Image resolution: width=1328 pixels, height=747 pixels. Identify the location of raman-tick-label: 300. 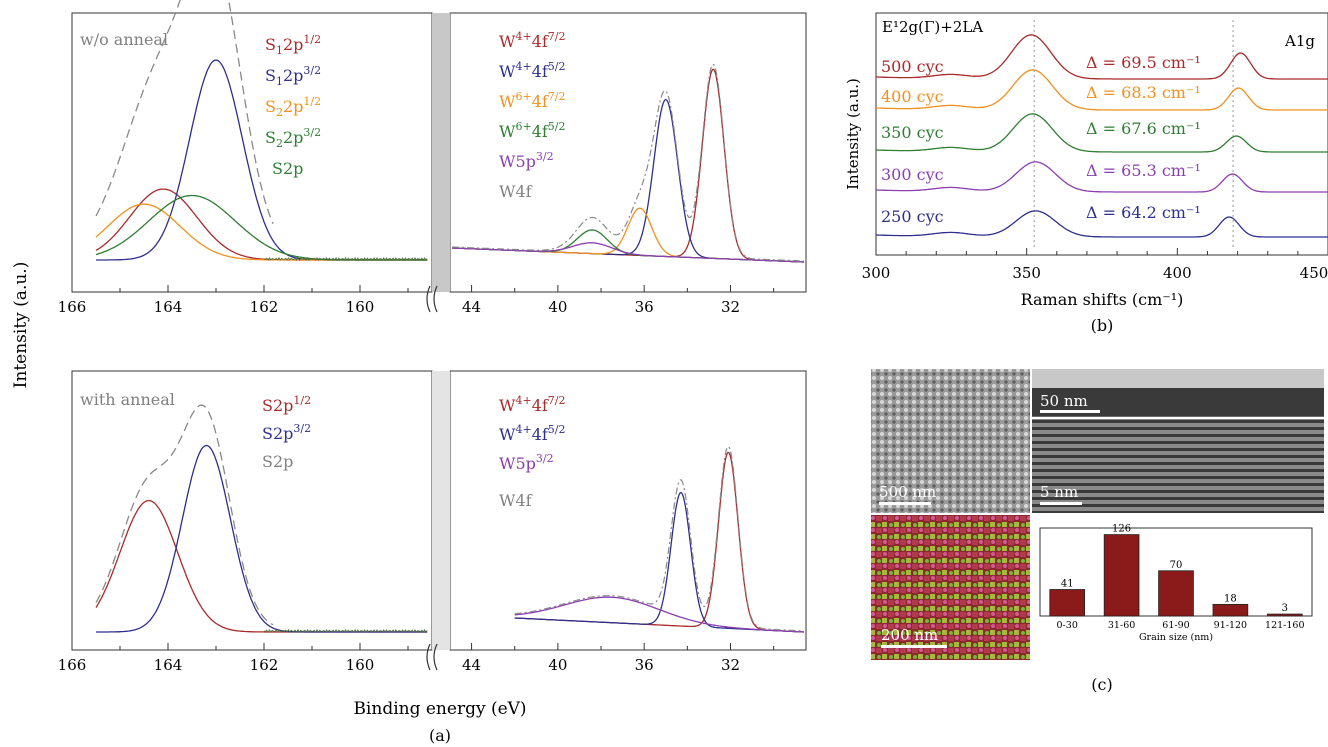
(876, 273).